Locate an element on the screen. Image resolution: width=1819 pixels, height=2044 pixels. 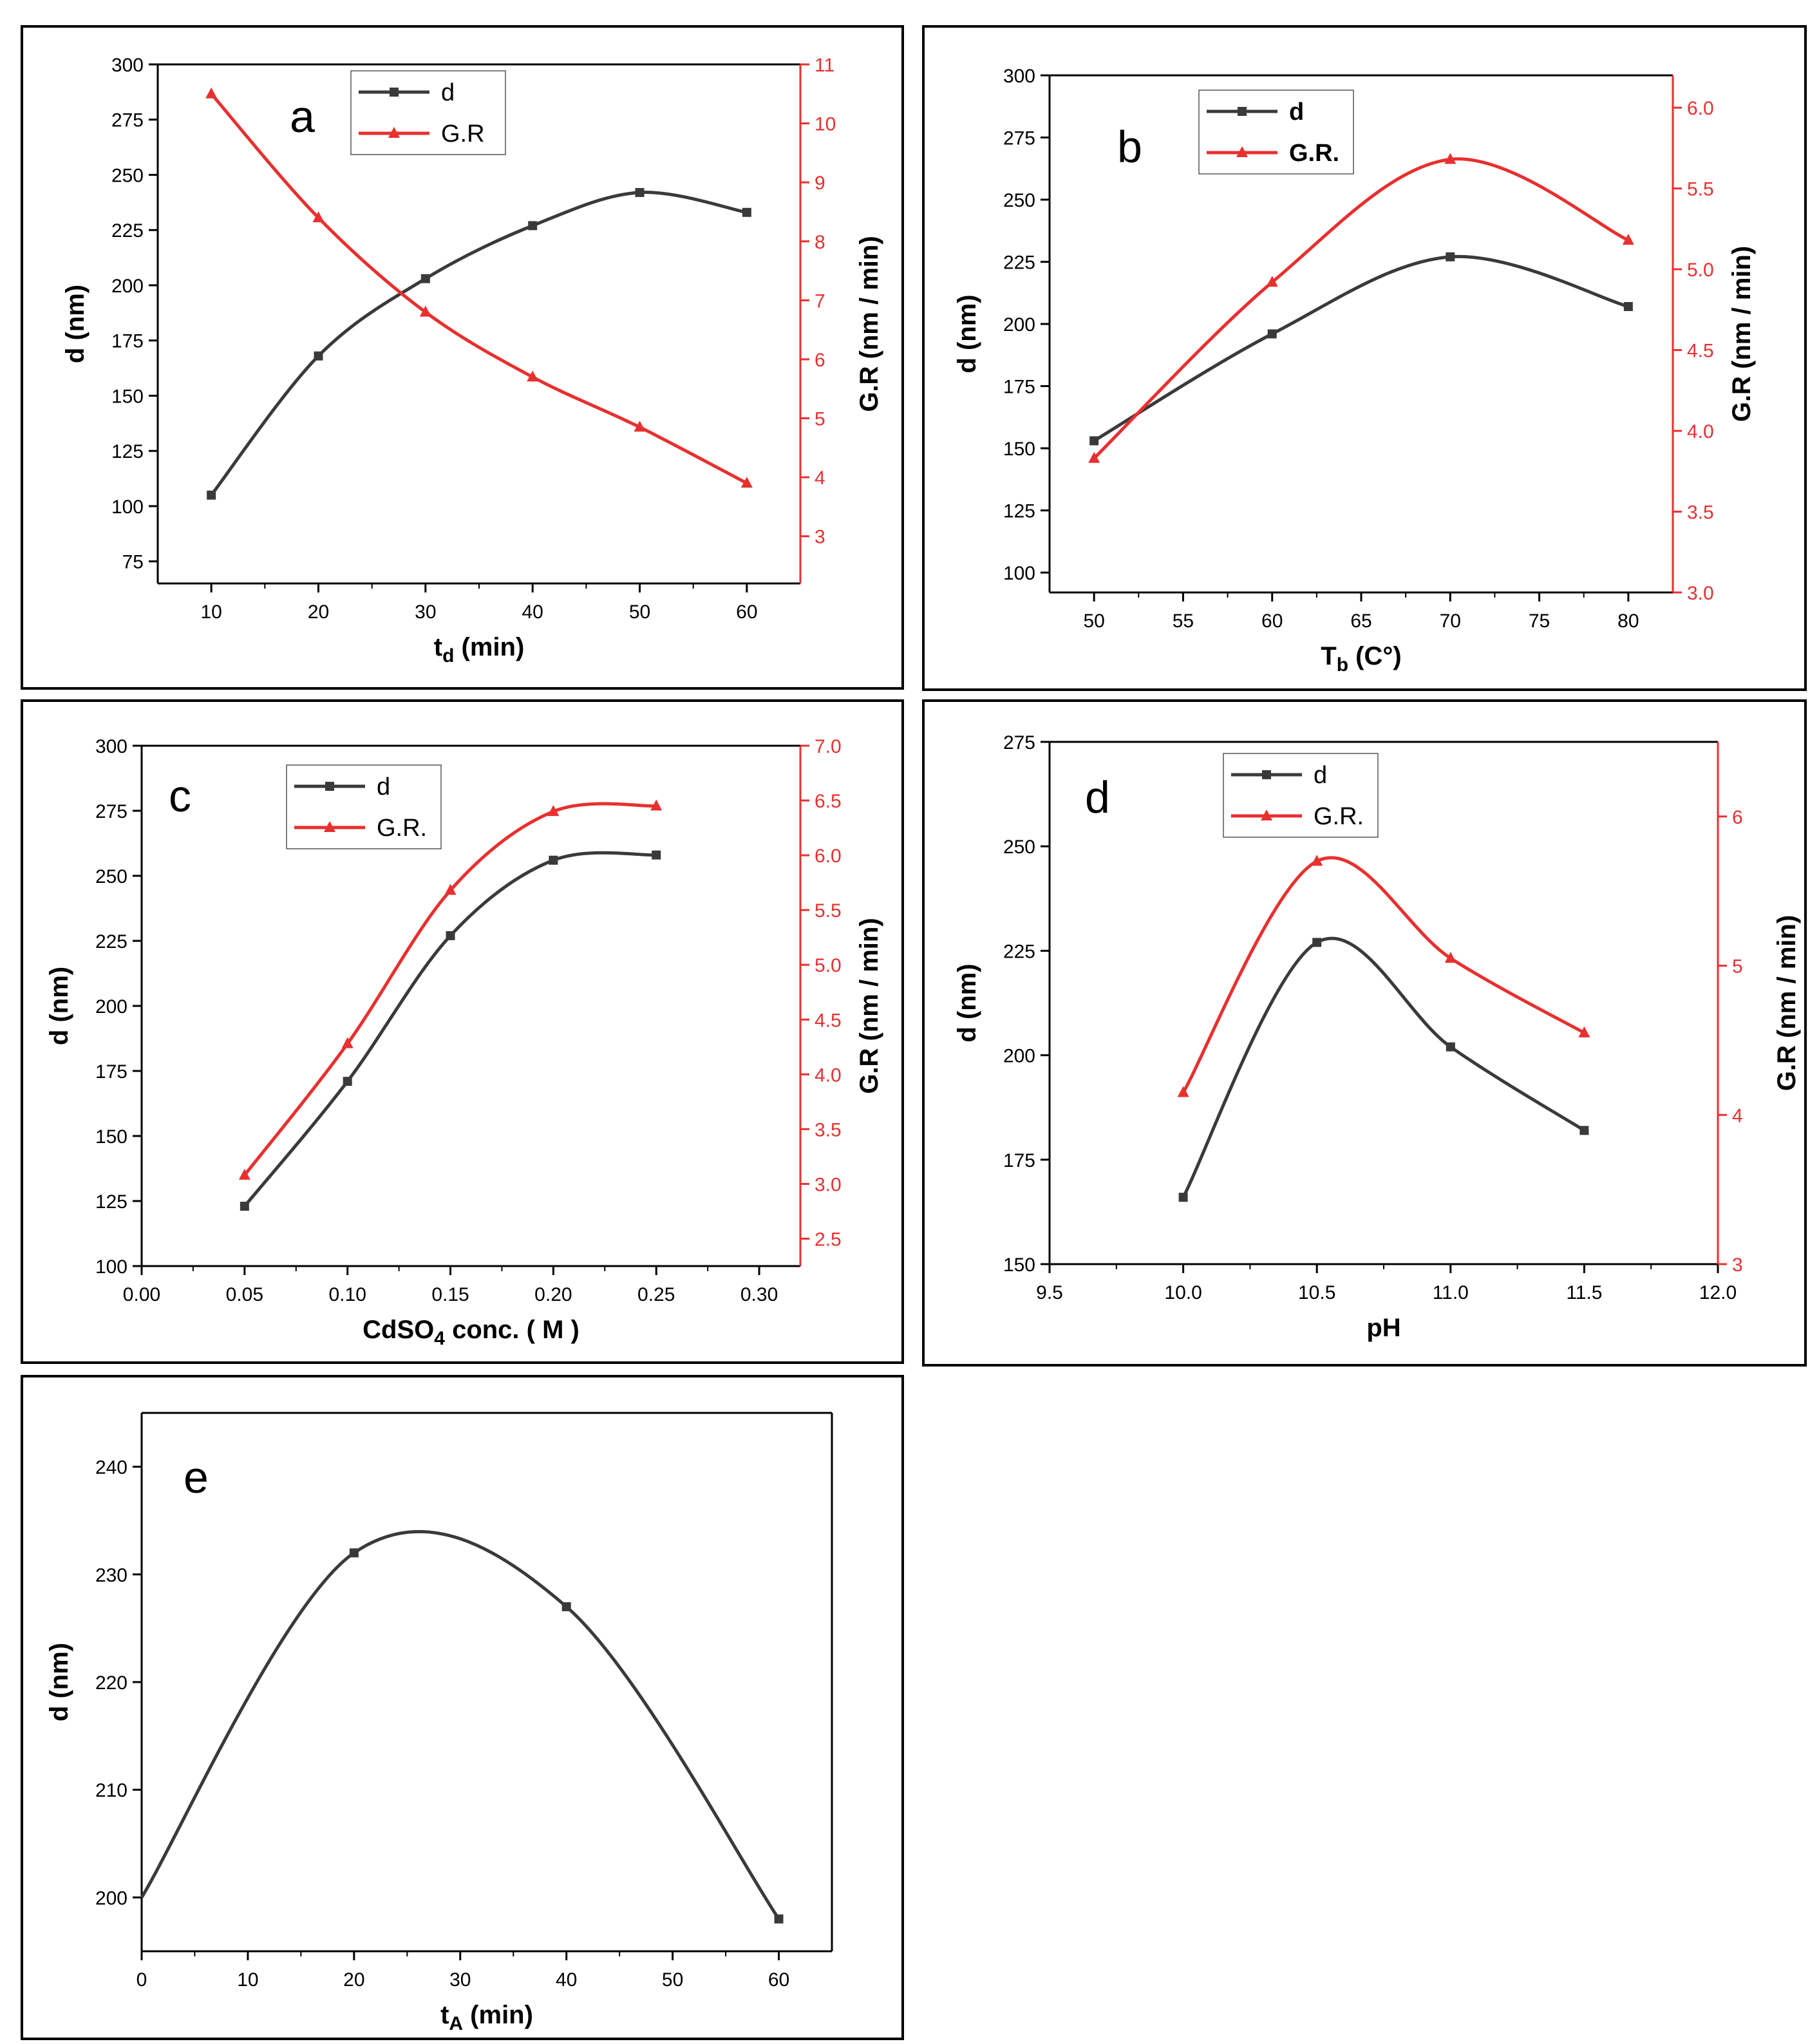
y-tick-label: 240 is located at coordinates (111, 1468).